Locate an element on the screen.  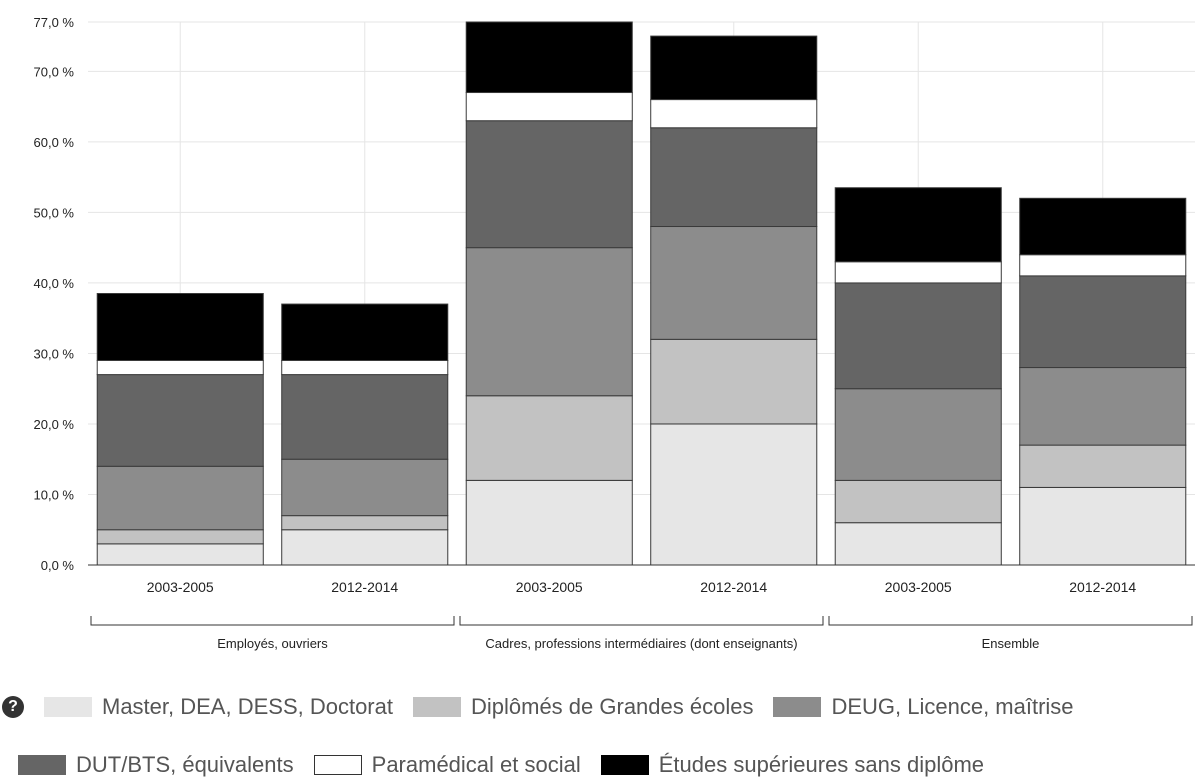
y-tick-label: 60,0 % is located at coordinates (54, 142).